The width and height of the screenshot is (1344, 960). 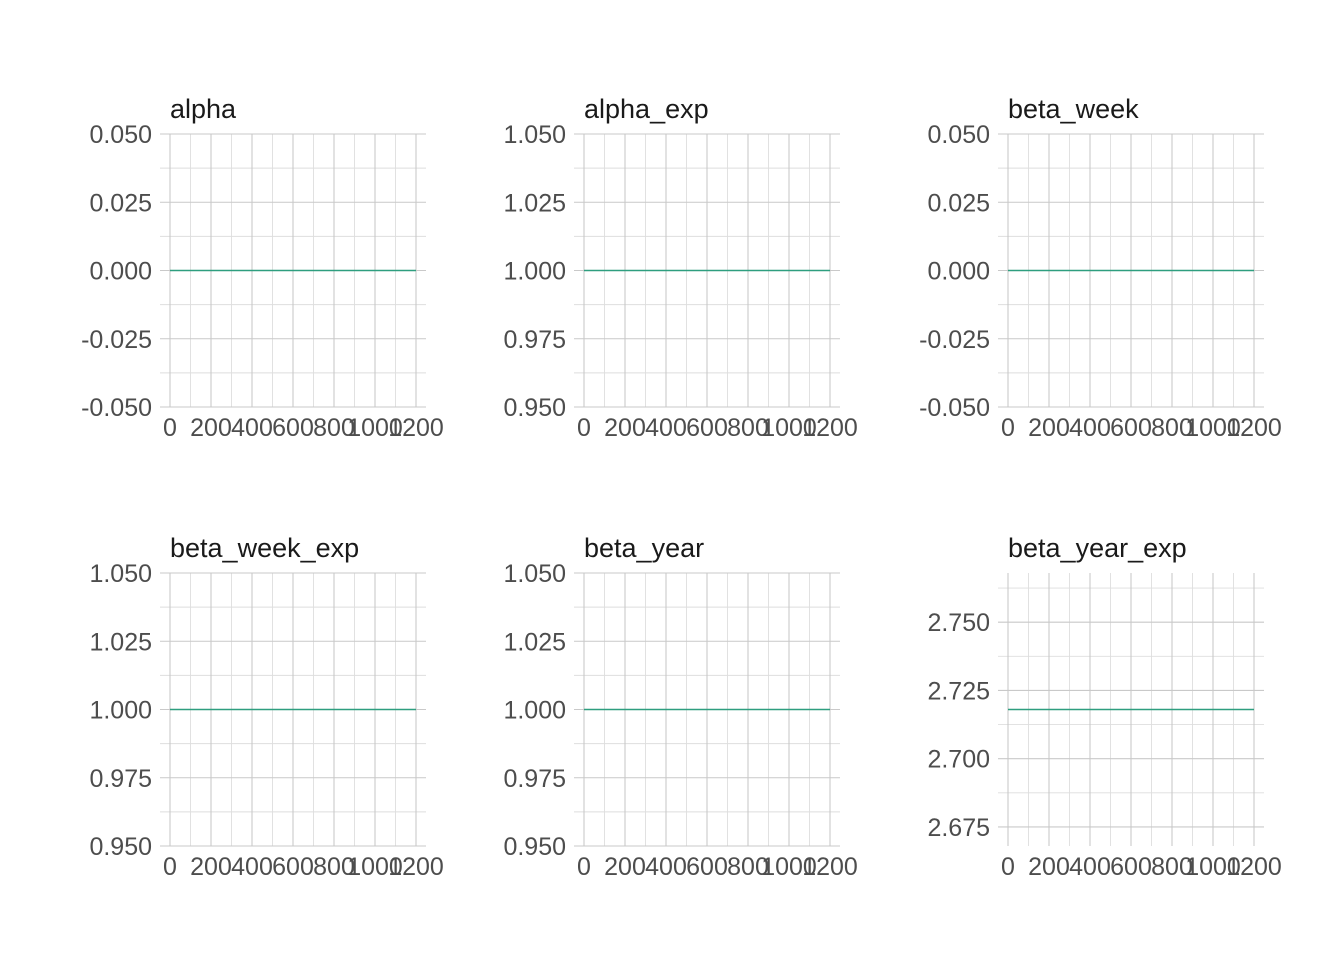 I want to click on y-tick-label: 2.750, so click(x=958, y=623).